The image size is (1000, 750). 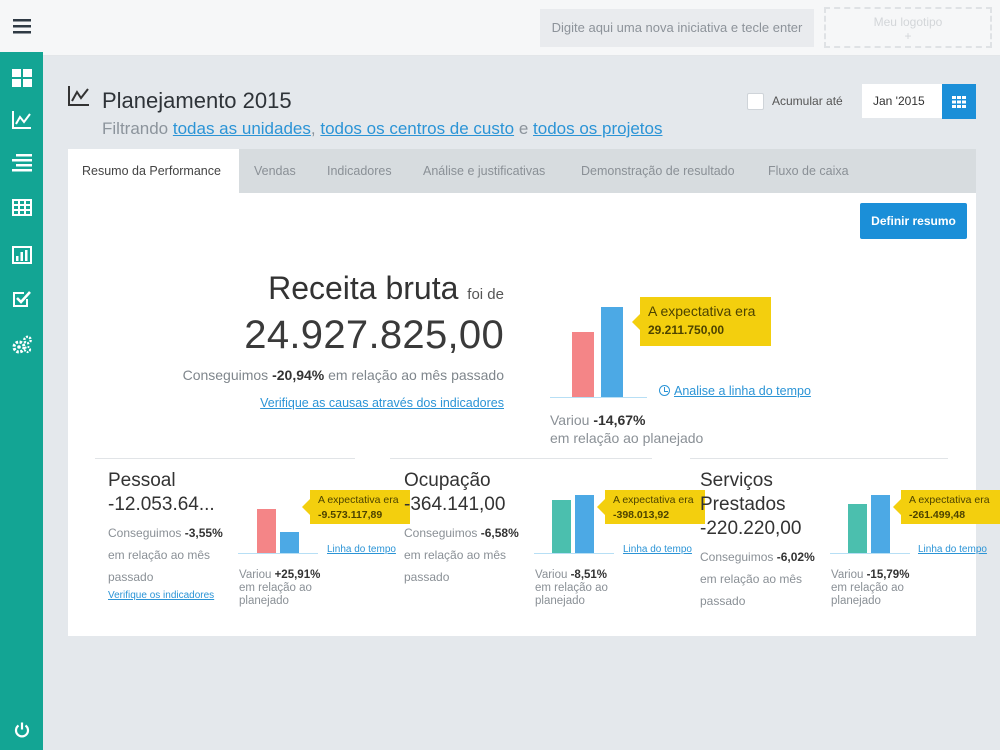 I want to click on variation-line: Variou -8,51%, so click(x=571, y=575).